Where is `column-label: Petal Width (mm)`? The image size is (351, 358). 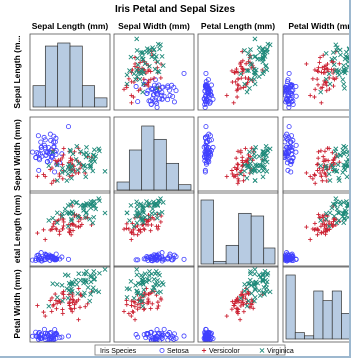 column-label: Petal Width (mm) is located at coordinates (318, 26).